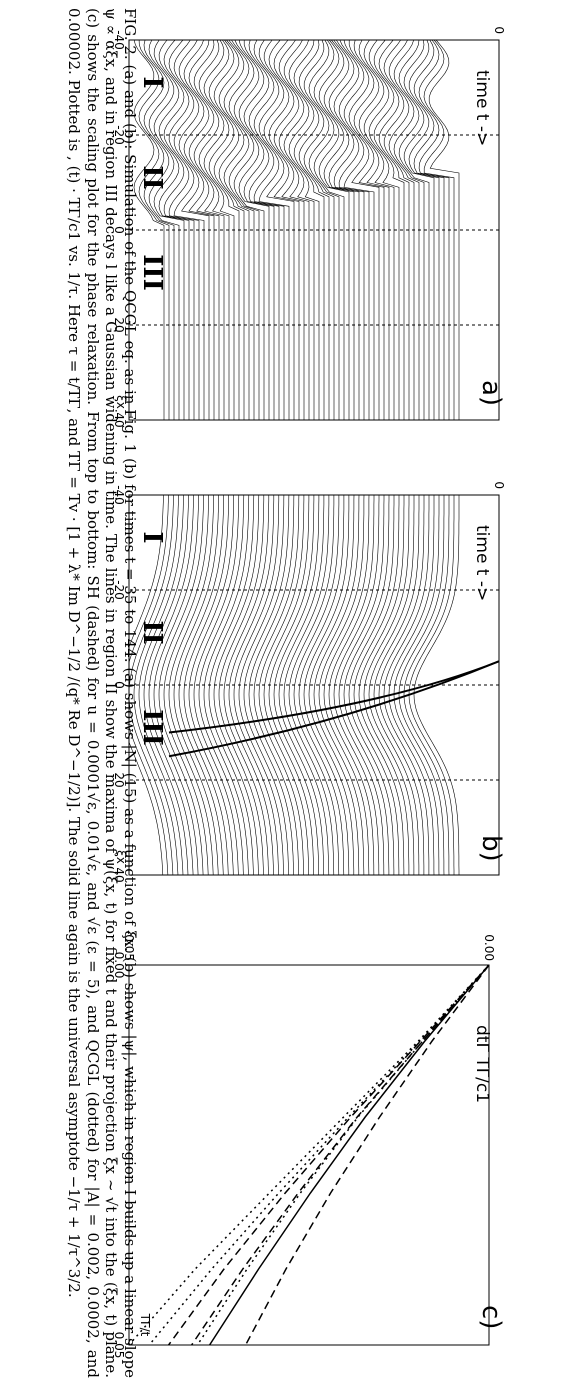 This screenshot has height=1392, width=569. Describe the element at coordinates (491, 848) in the screenshot. I see `panel-b-label: b)` at that location.